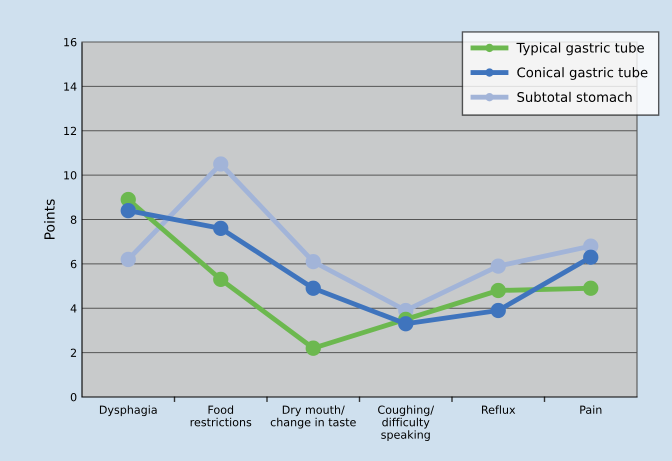  What do you see at coordinates (73, 264) in the screenshot?
I see `y-tick-label: 6` at bounding box center [73, 264].